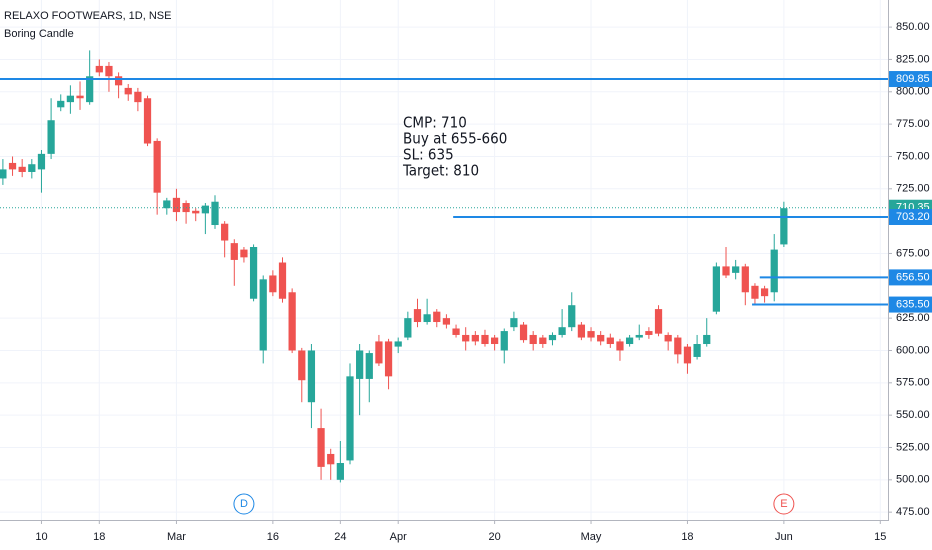 Image resolution: width=932 pixels, height=550 pixels. Describe the element at coordinates (913, 512) in the screenshot. I see `y-tick-label: 475.00` at that location.